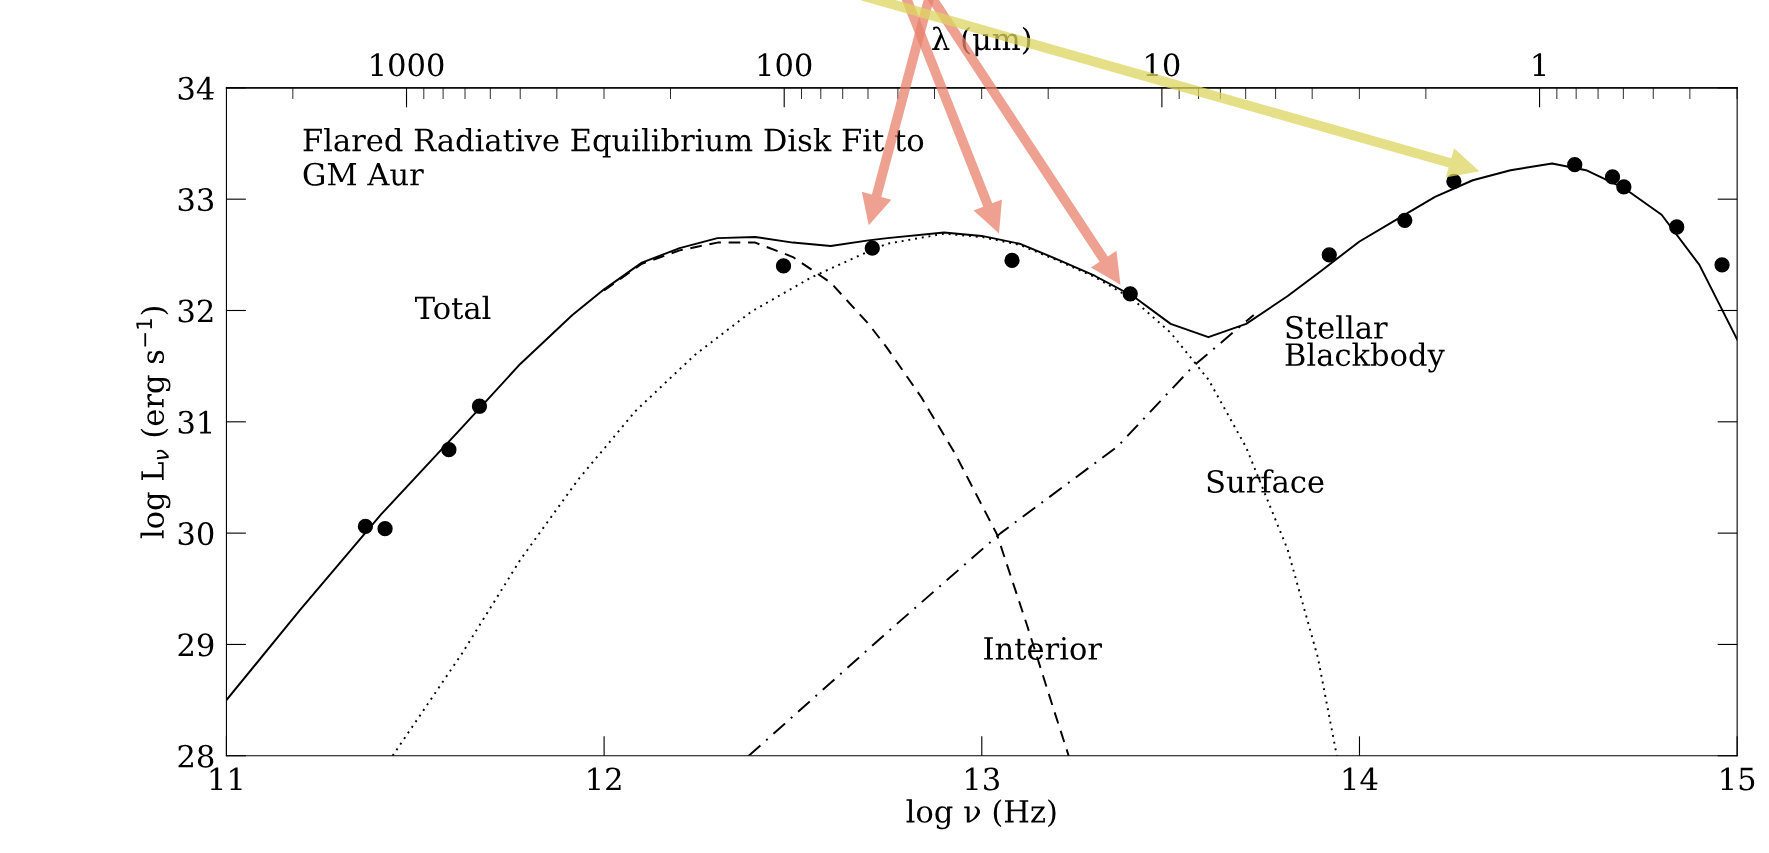  Describe the element at coordinates (981, 814) in the screenshot. I see `x-axis-title: log ν (Hz)` at that location.